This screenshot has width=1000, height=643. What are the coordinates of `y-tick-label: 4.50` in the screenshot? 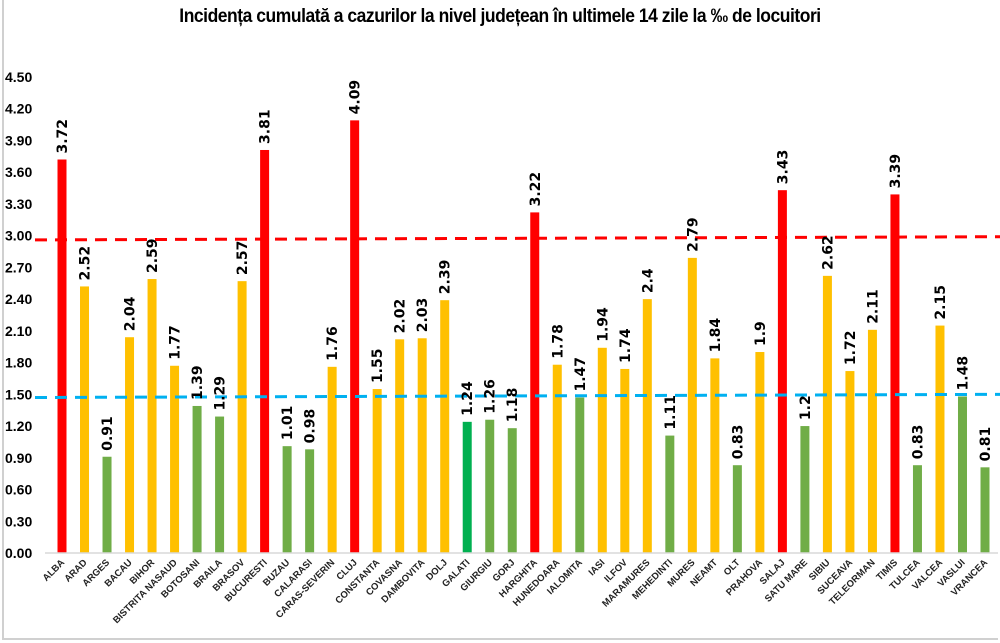 It's located at (18, 77).